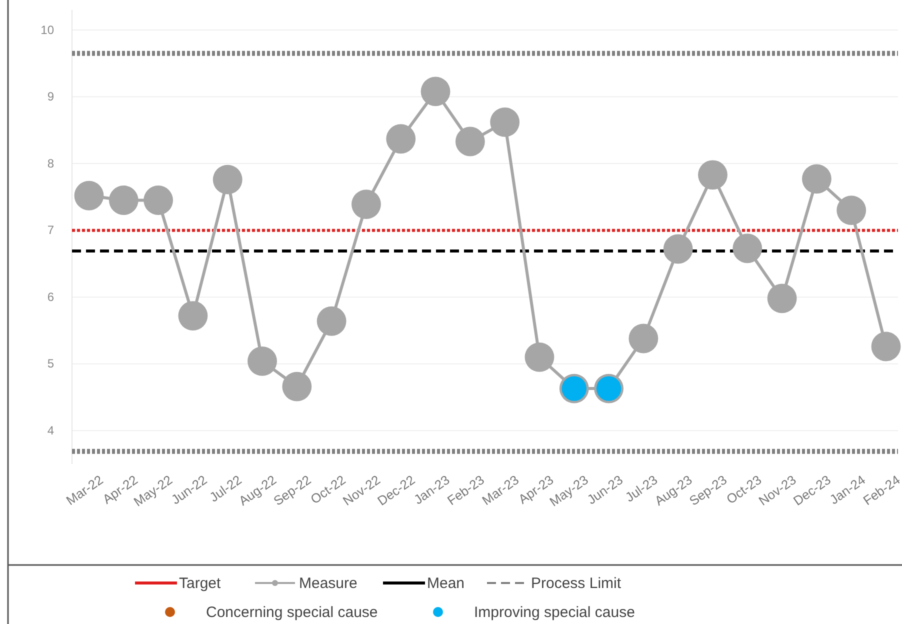 The width and height of the screenshot is (902, 624). I want to click on legend-label: Measure, so click(328, 583).